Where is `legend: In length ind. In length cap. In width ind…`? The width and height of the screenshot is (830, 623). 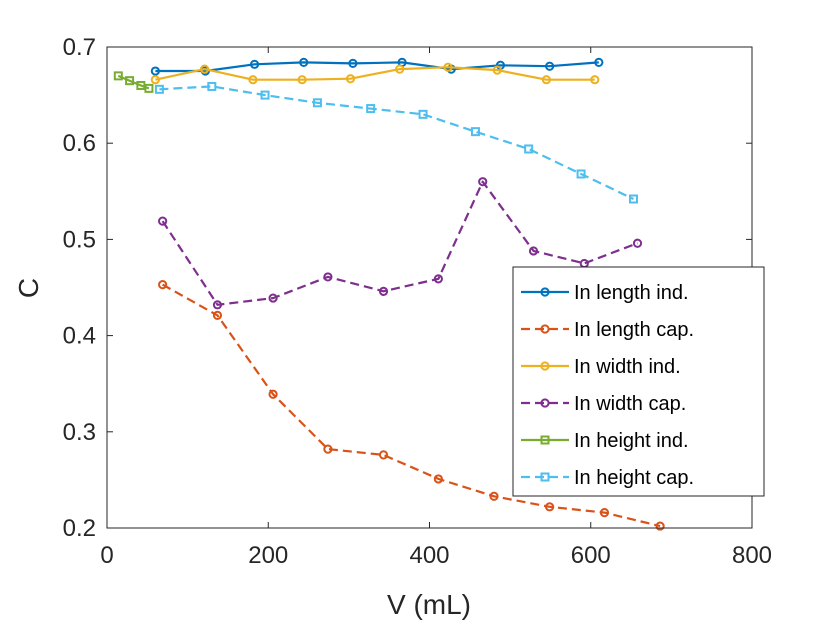
legend: In length ind. In length cap. In width ind… is located at coordinates (638, 381).